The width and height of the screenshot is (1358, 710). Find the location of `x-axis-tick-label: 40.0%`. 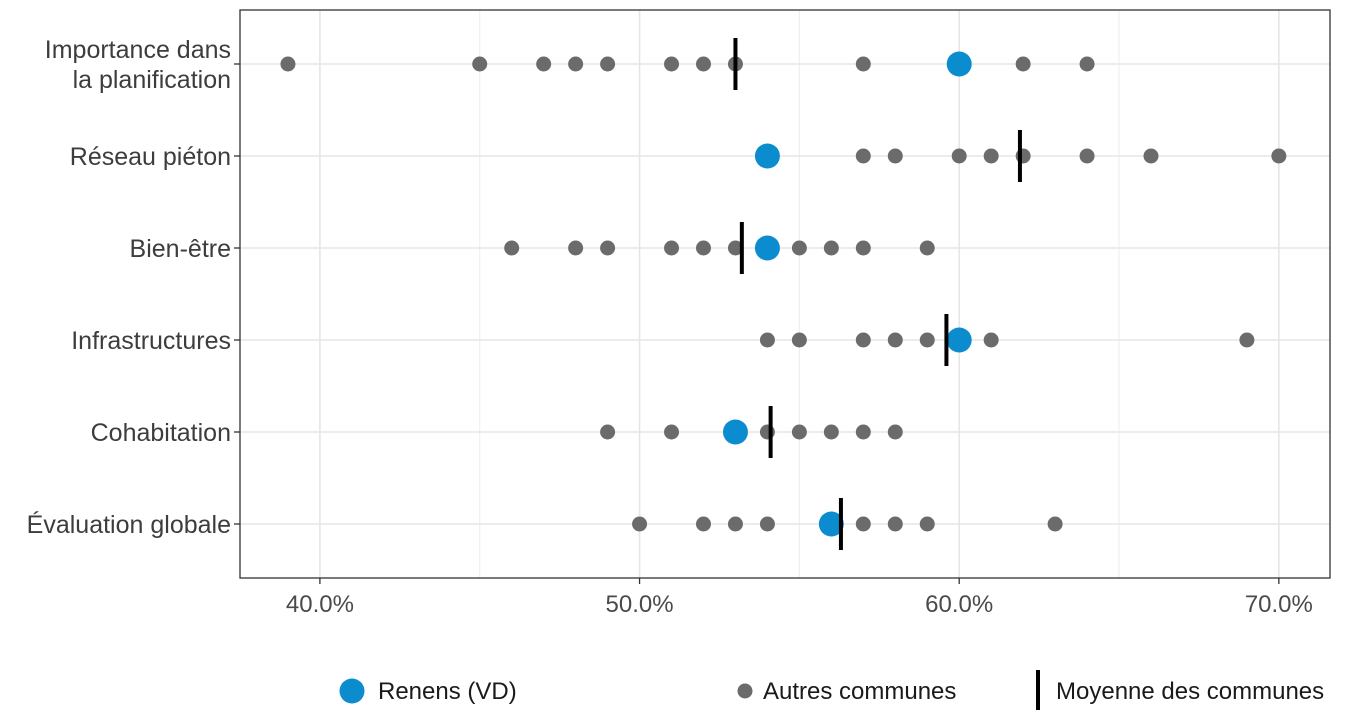

x-axis-tick-label: 40.0% is located at coordinates (320, 604).